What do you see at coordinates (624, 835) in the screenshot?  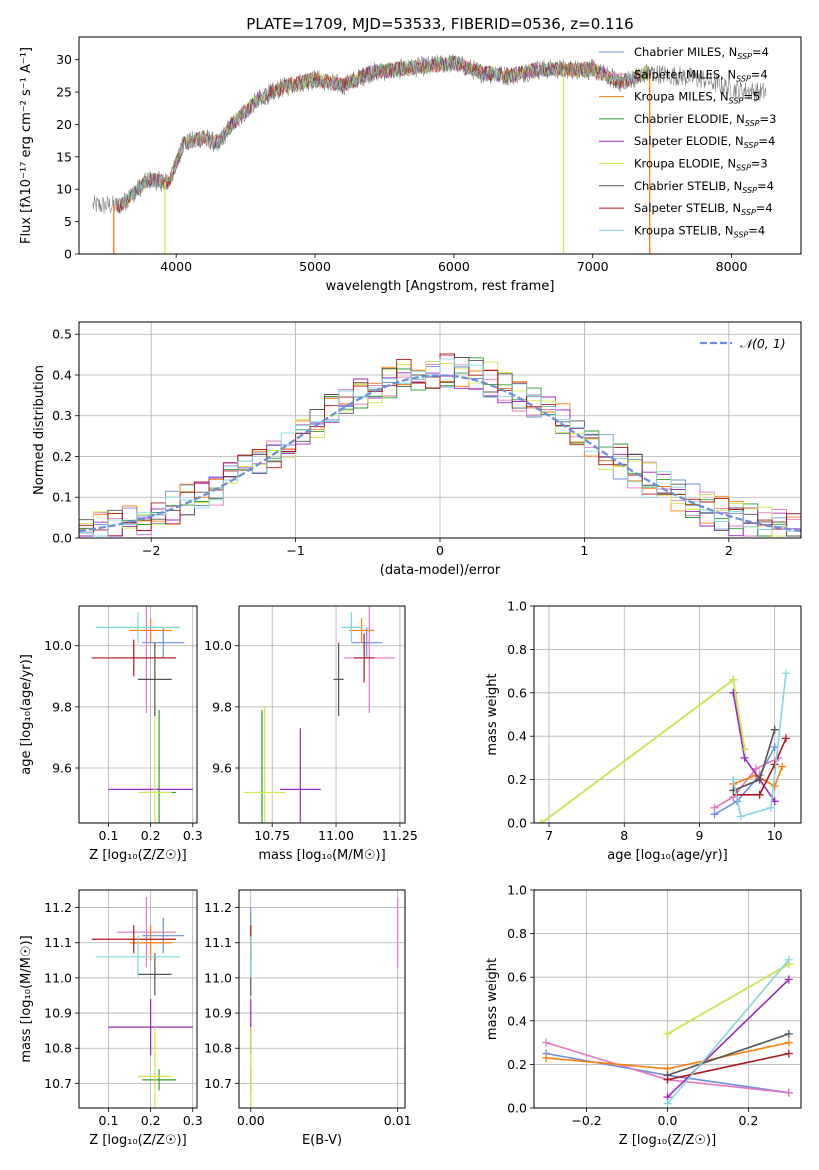 I see `x-tick-label: 8` at bounding box center [624, 835].